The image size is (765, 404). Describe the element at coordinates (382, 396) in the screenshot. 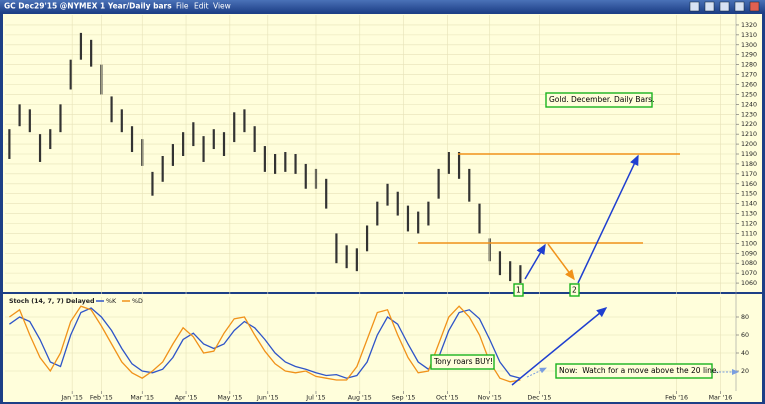

I see `date-axis` at that location.